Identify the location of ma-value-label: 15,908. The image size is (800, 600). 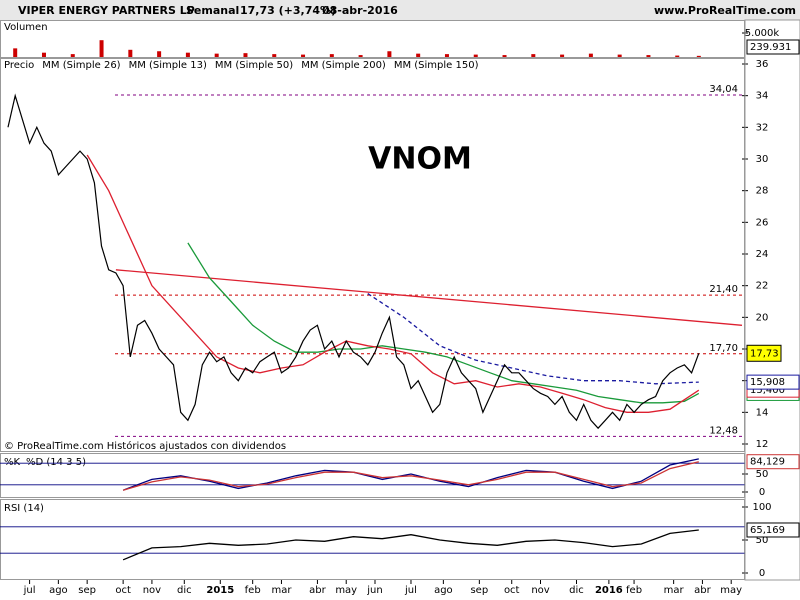
(767, 382).